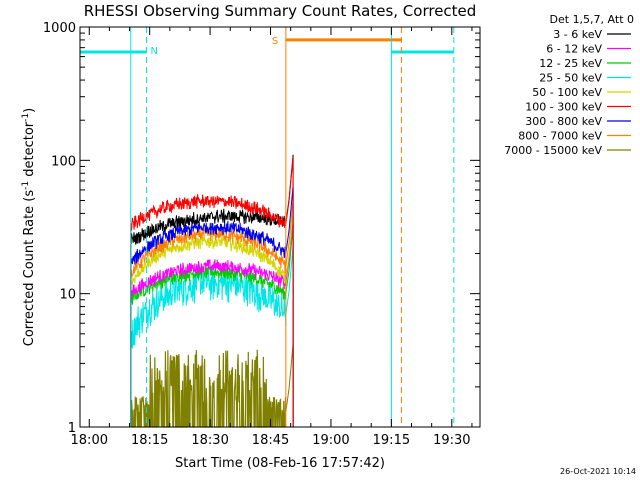 This screenshot has width=640, height=480. Describe the element at coordinates (577, 34) in the screenshot. I see `legend-label-0: 3 - 6 keV` at that location.